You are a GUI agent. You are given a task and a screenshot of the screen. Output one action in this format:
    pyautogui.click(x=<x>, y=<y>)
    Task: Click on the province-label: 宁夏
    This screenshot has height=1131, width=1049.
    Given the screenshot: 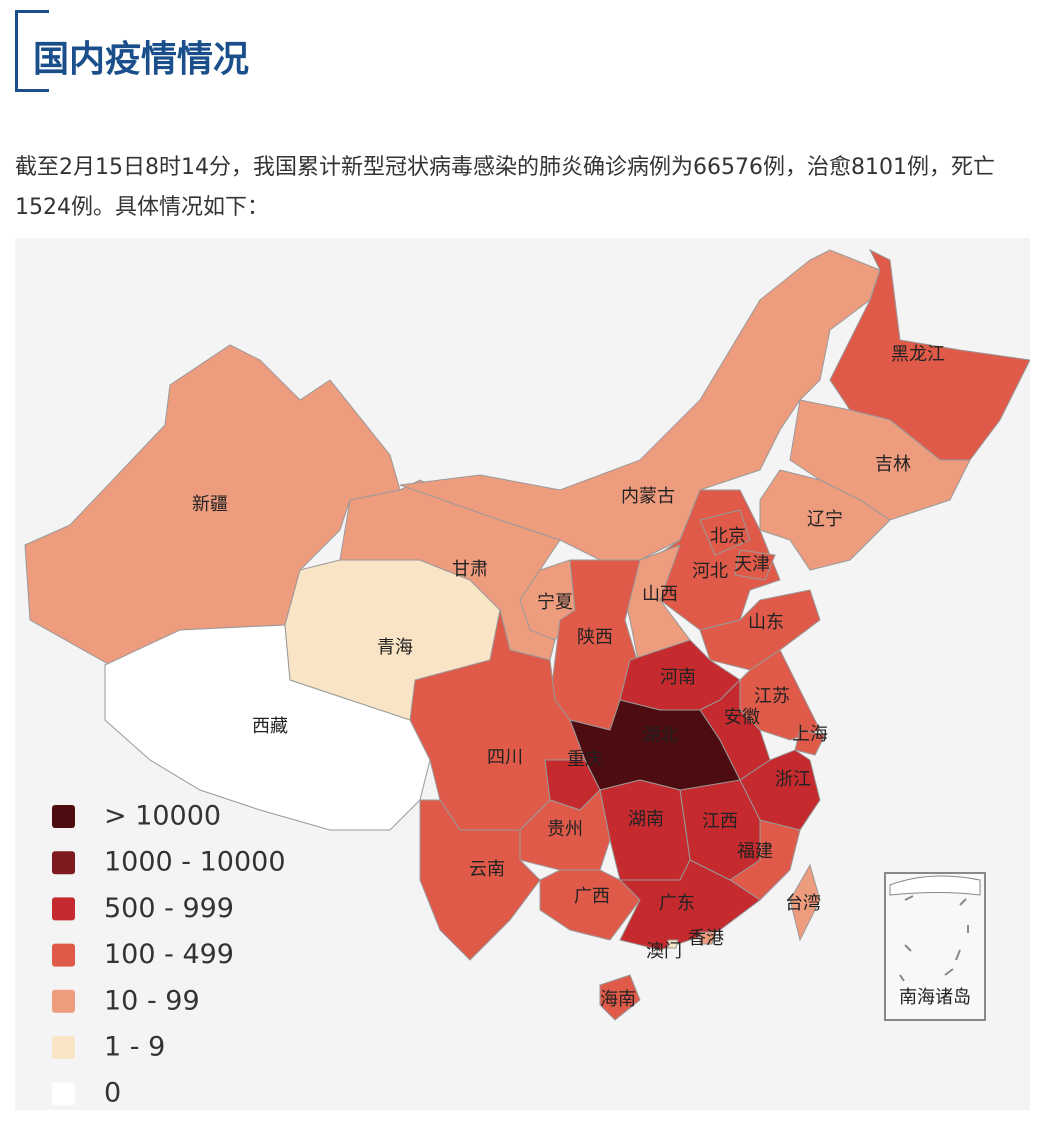 What is the action you would take?
    pyautogui.click(x=555, y=602)
    